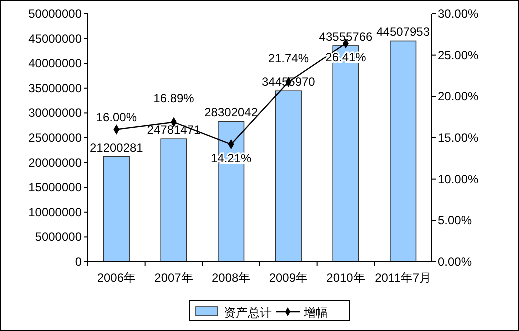 The width and height of the screenshot is (519, 331). What do you see at coordinates (248, 313) in the screenshot?
I see `legend-label: 资产总计` at bounding box center [248, 313].